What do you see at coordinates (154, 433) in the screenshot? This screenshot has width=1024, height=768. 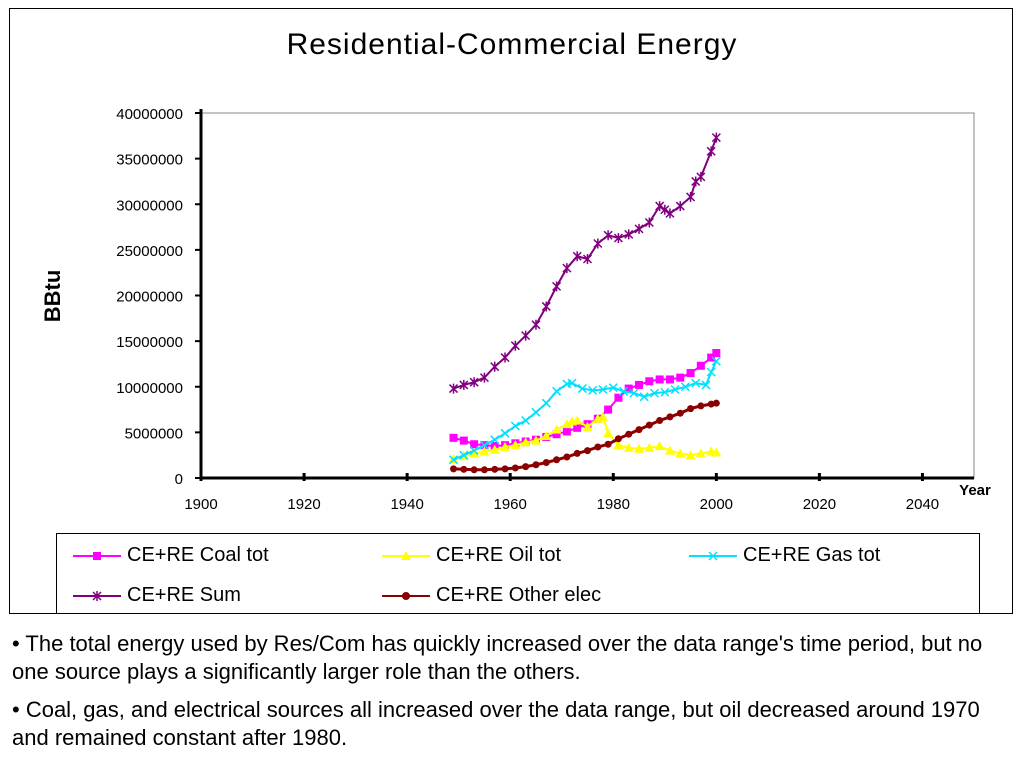 I see `y-tick-label: 5000000` at bounding box center [154, 433].